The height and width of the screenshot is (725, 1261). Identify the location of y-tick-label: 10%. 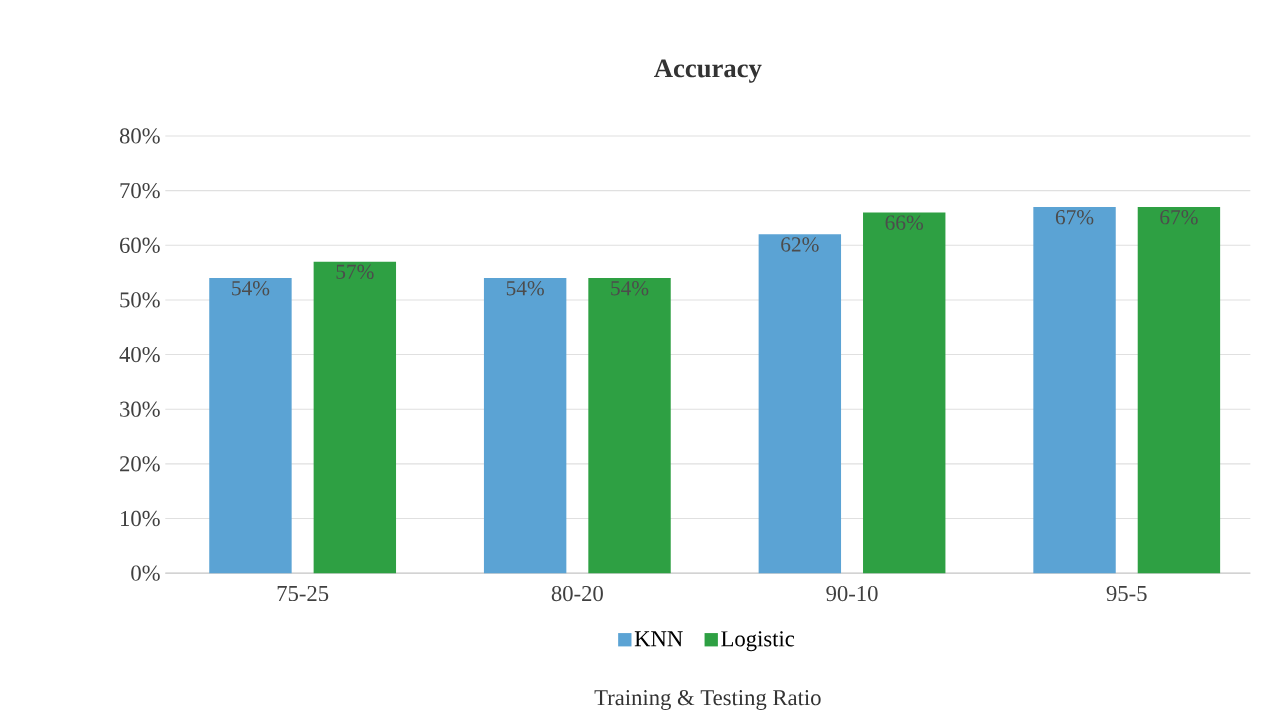
(140, 518).